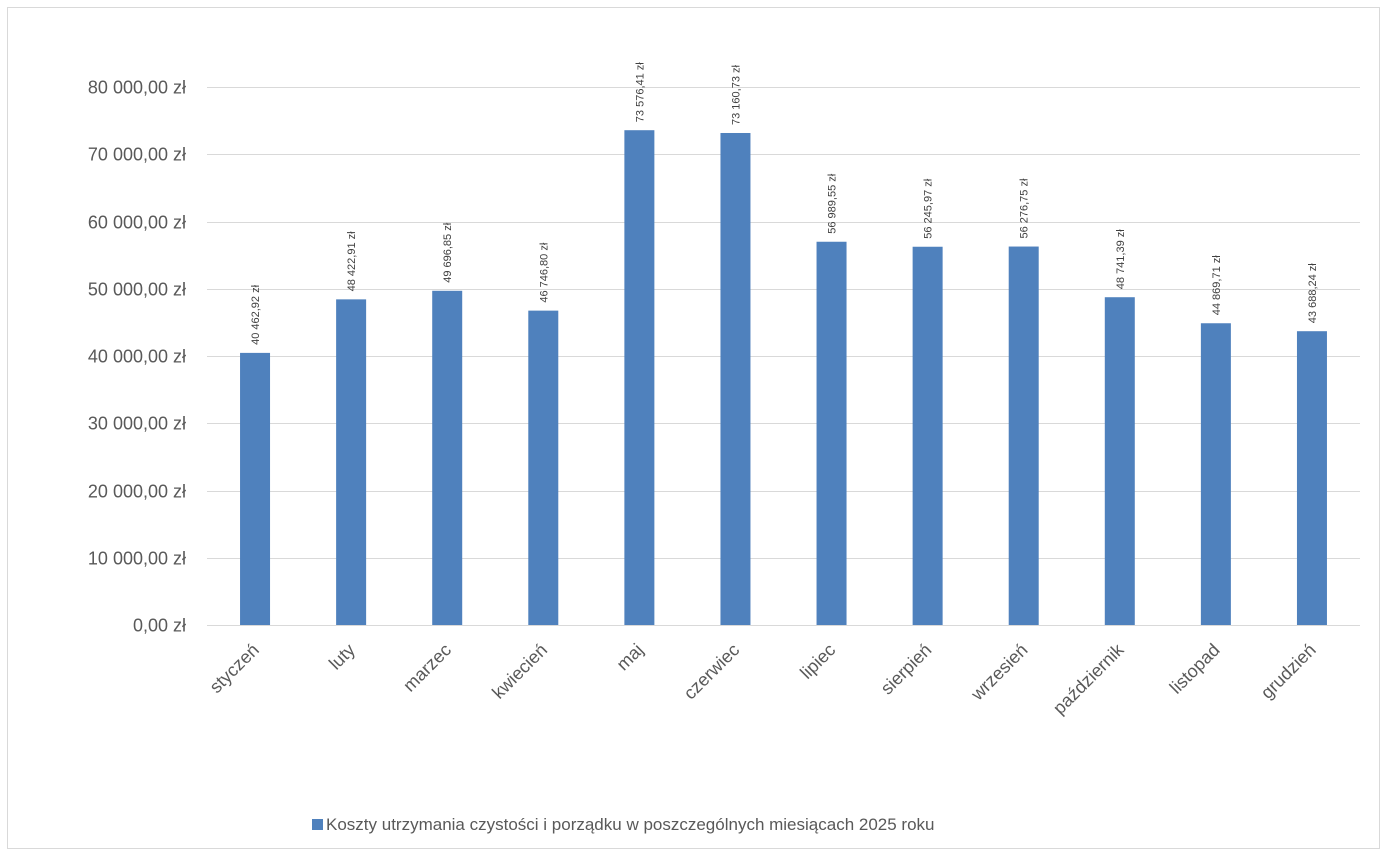 The width and height of the screenshot is (1387, 856). What do you see at coordinates (712, 672) in the screenshot?
I see `x-tick-label: czerwiec` at bounding box center [712, 672].